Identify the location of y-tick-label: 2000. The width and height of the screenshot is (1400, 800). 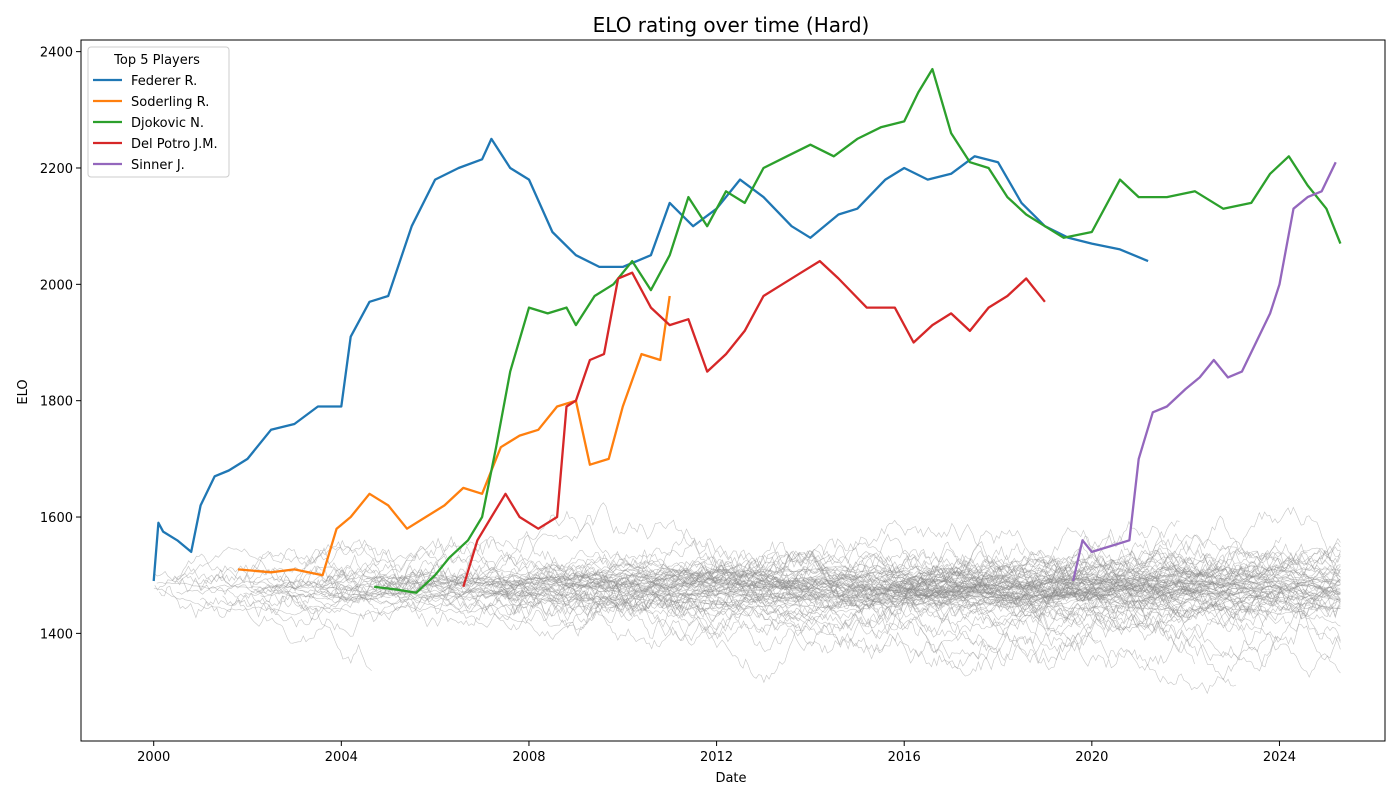
(56, 285).